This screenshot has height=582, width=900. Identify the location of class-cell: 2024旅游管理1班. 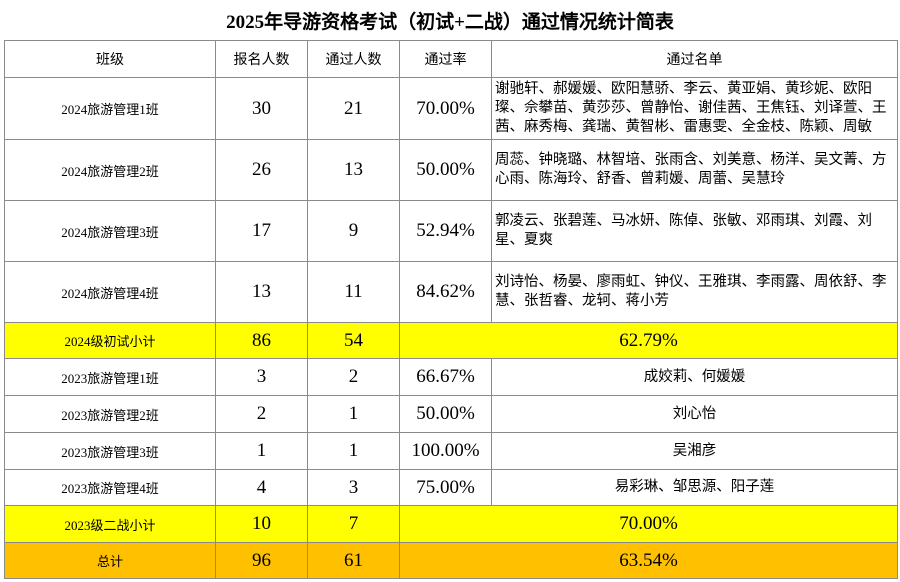
(110, 108).